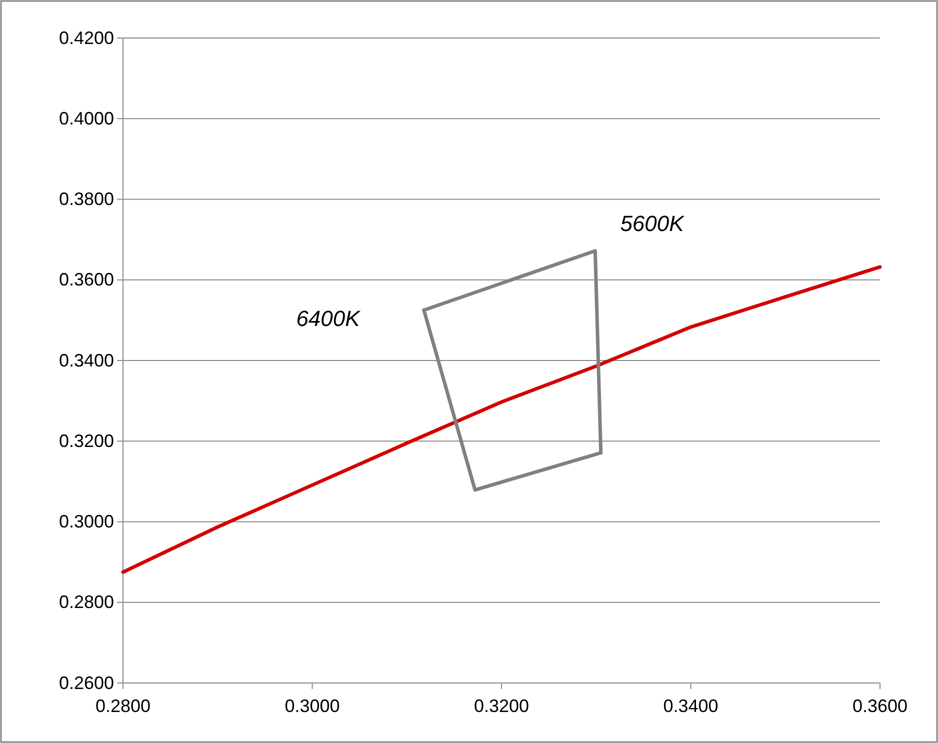 The image size is (938, 743). What do you see at coordinates (86, 682) in the screenshot?
I see `y-tick-label: 0.2600` at bounding box center [86, 682].